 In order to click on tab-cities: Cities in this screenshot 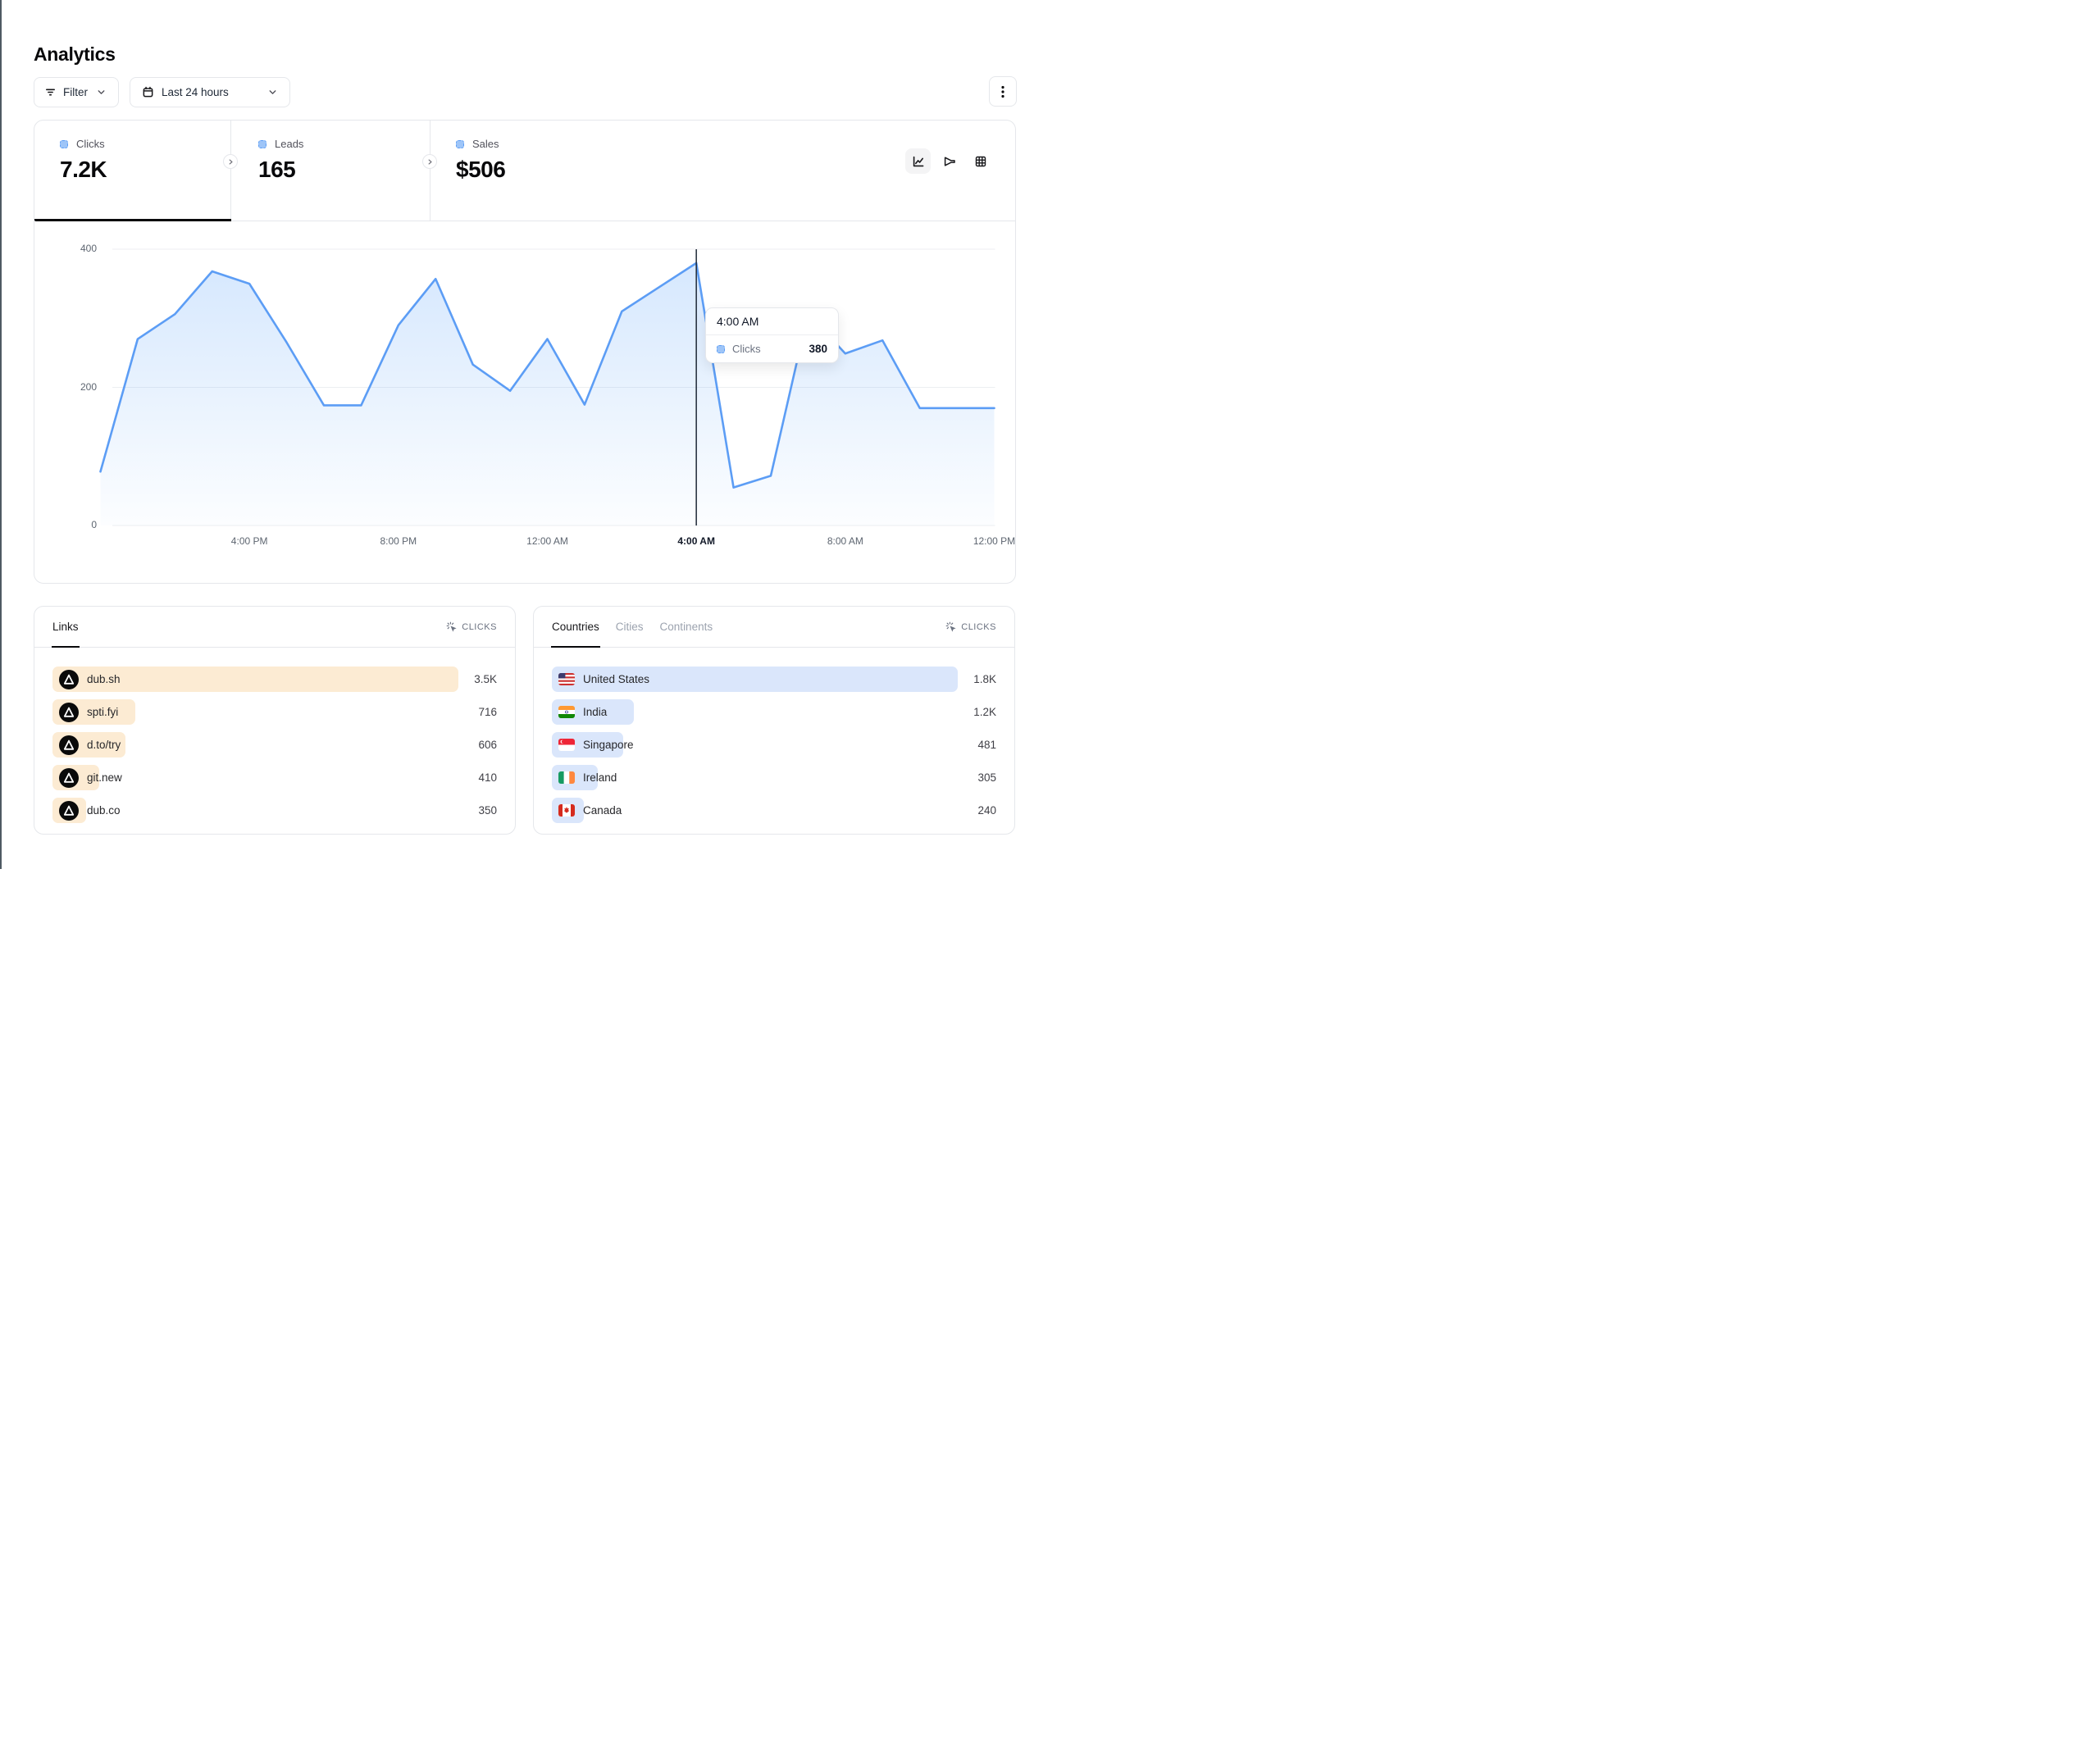, I will do `click(630, 627)`.